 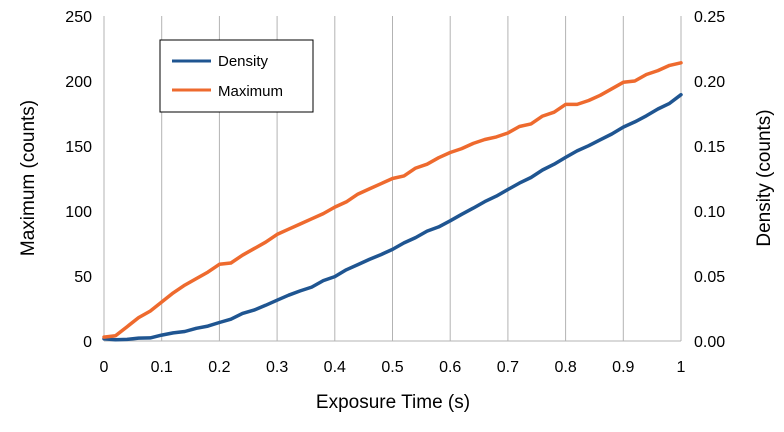 What do you see at coordinates (162, 367) in the screenshot?
I see `x-tick-label: 0.1` at bounding box center [162, 367].